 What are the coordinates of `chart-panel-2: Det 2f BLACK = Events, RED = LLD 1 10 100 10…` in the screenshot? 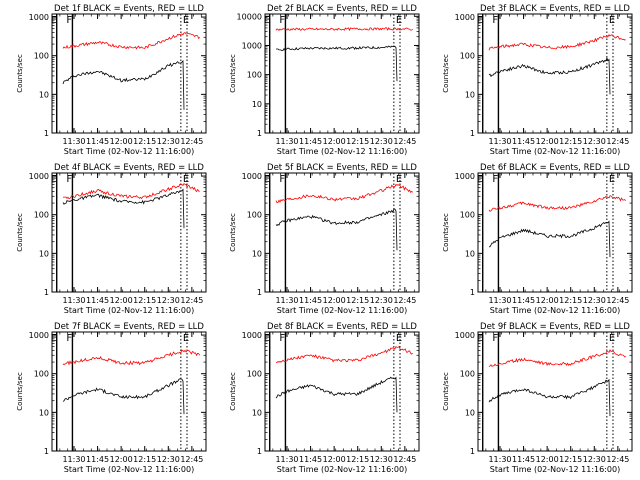 It's located at (324, 80).